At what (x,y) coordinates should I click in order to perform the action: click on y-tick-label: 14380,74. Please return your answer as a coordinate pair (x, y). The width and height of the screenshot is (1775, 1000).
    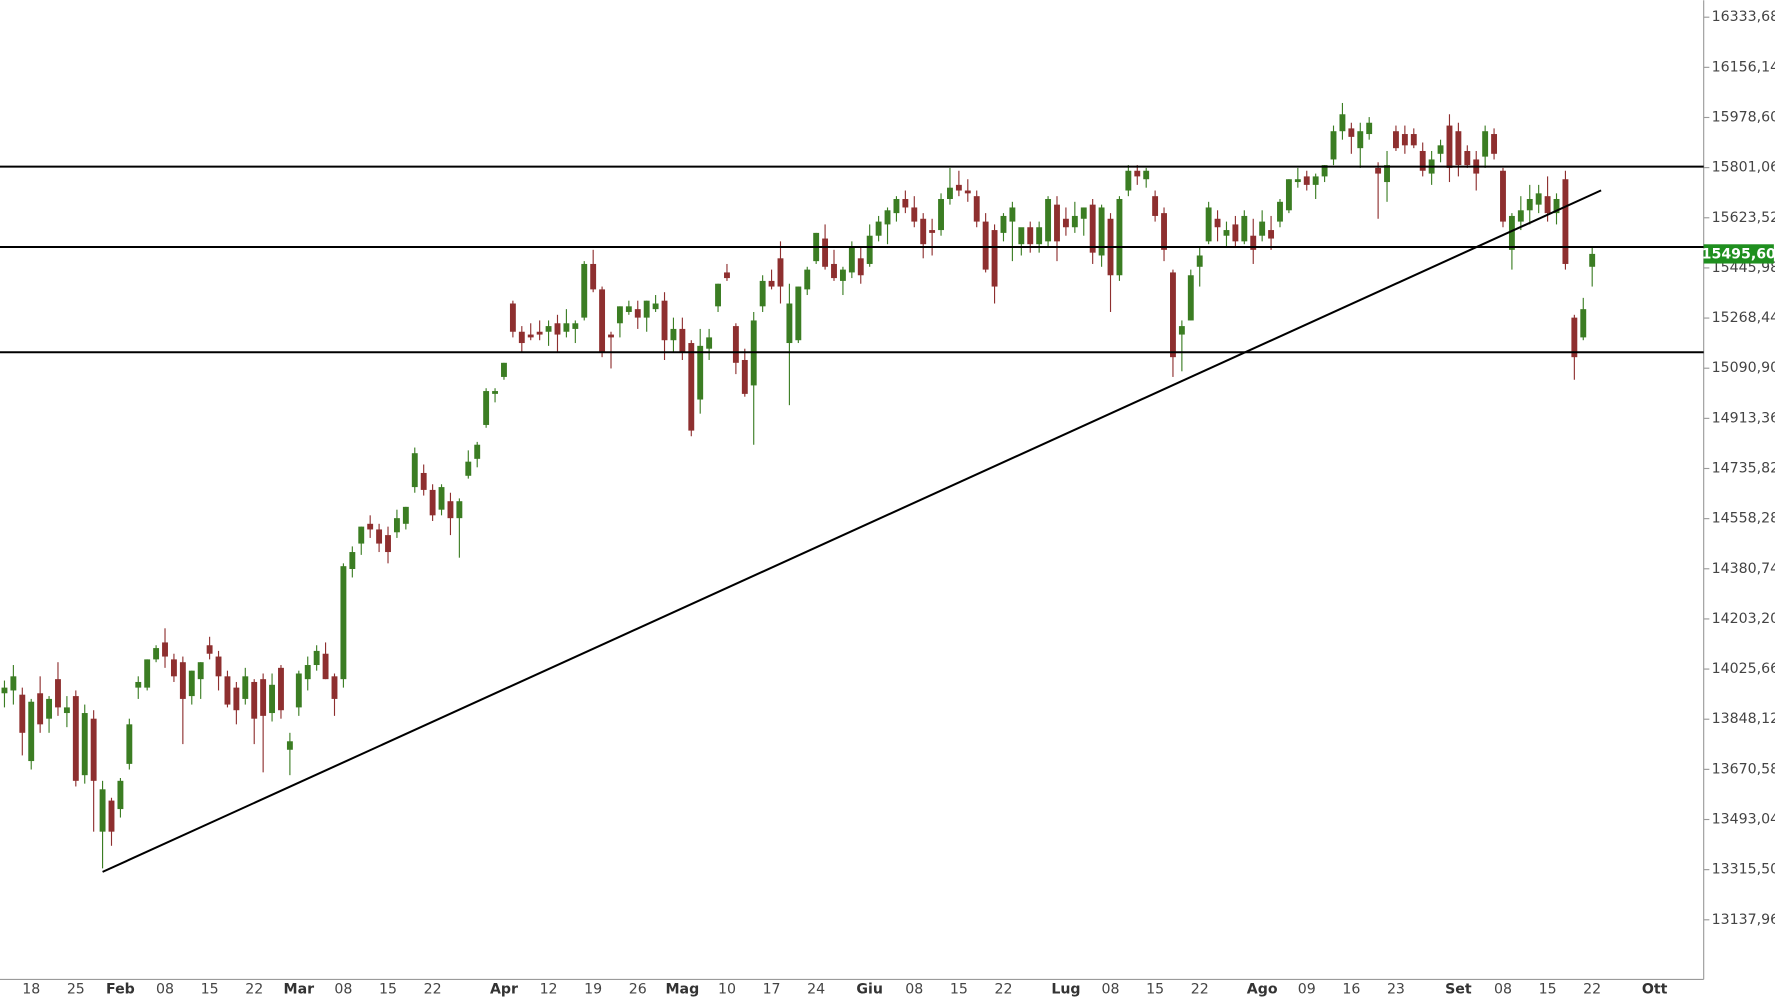
    Looking at the image, I should click on (1743, 569).